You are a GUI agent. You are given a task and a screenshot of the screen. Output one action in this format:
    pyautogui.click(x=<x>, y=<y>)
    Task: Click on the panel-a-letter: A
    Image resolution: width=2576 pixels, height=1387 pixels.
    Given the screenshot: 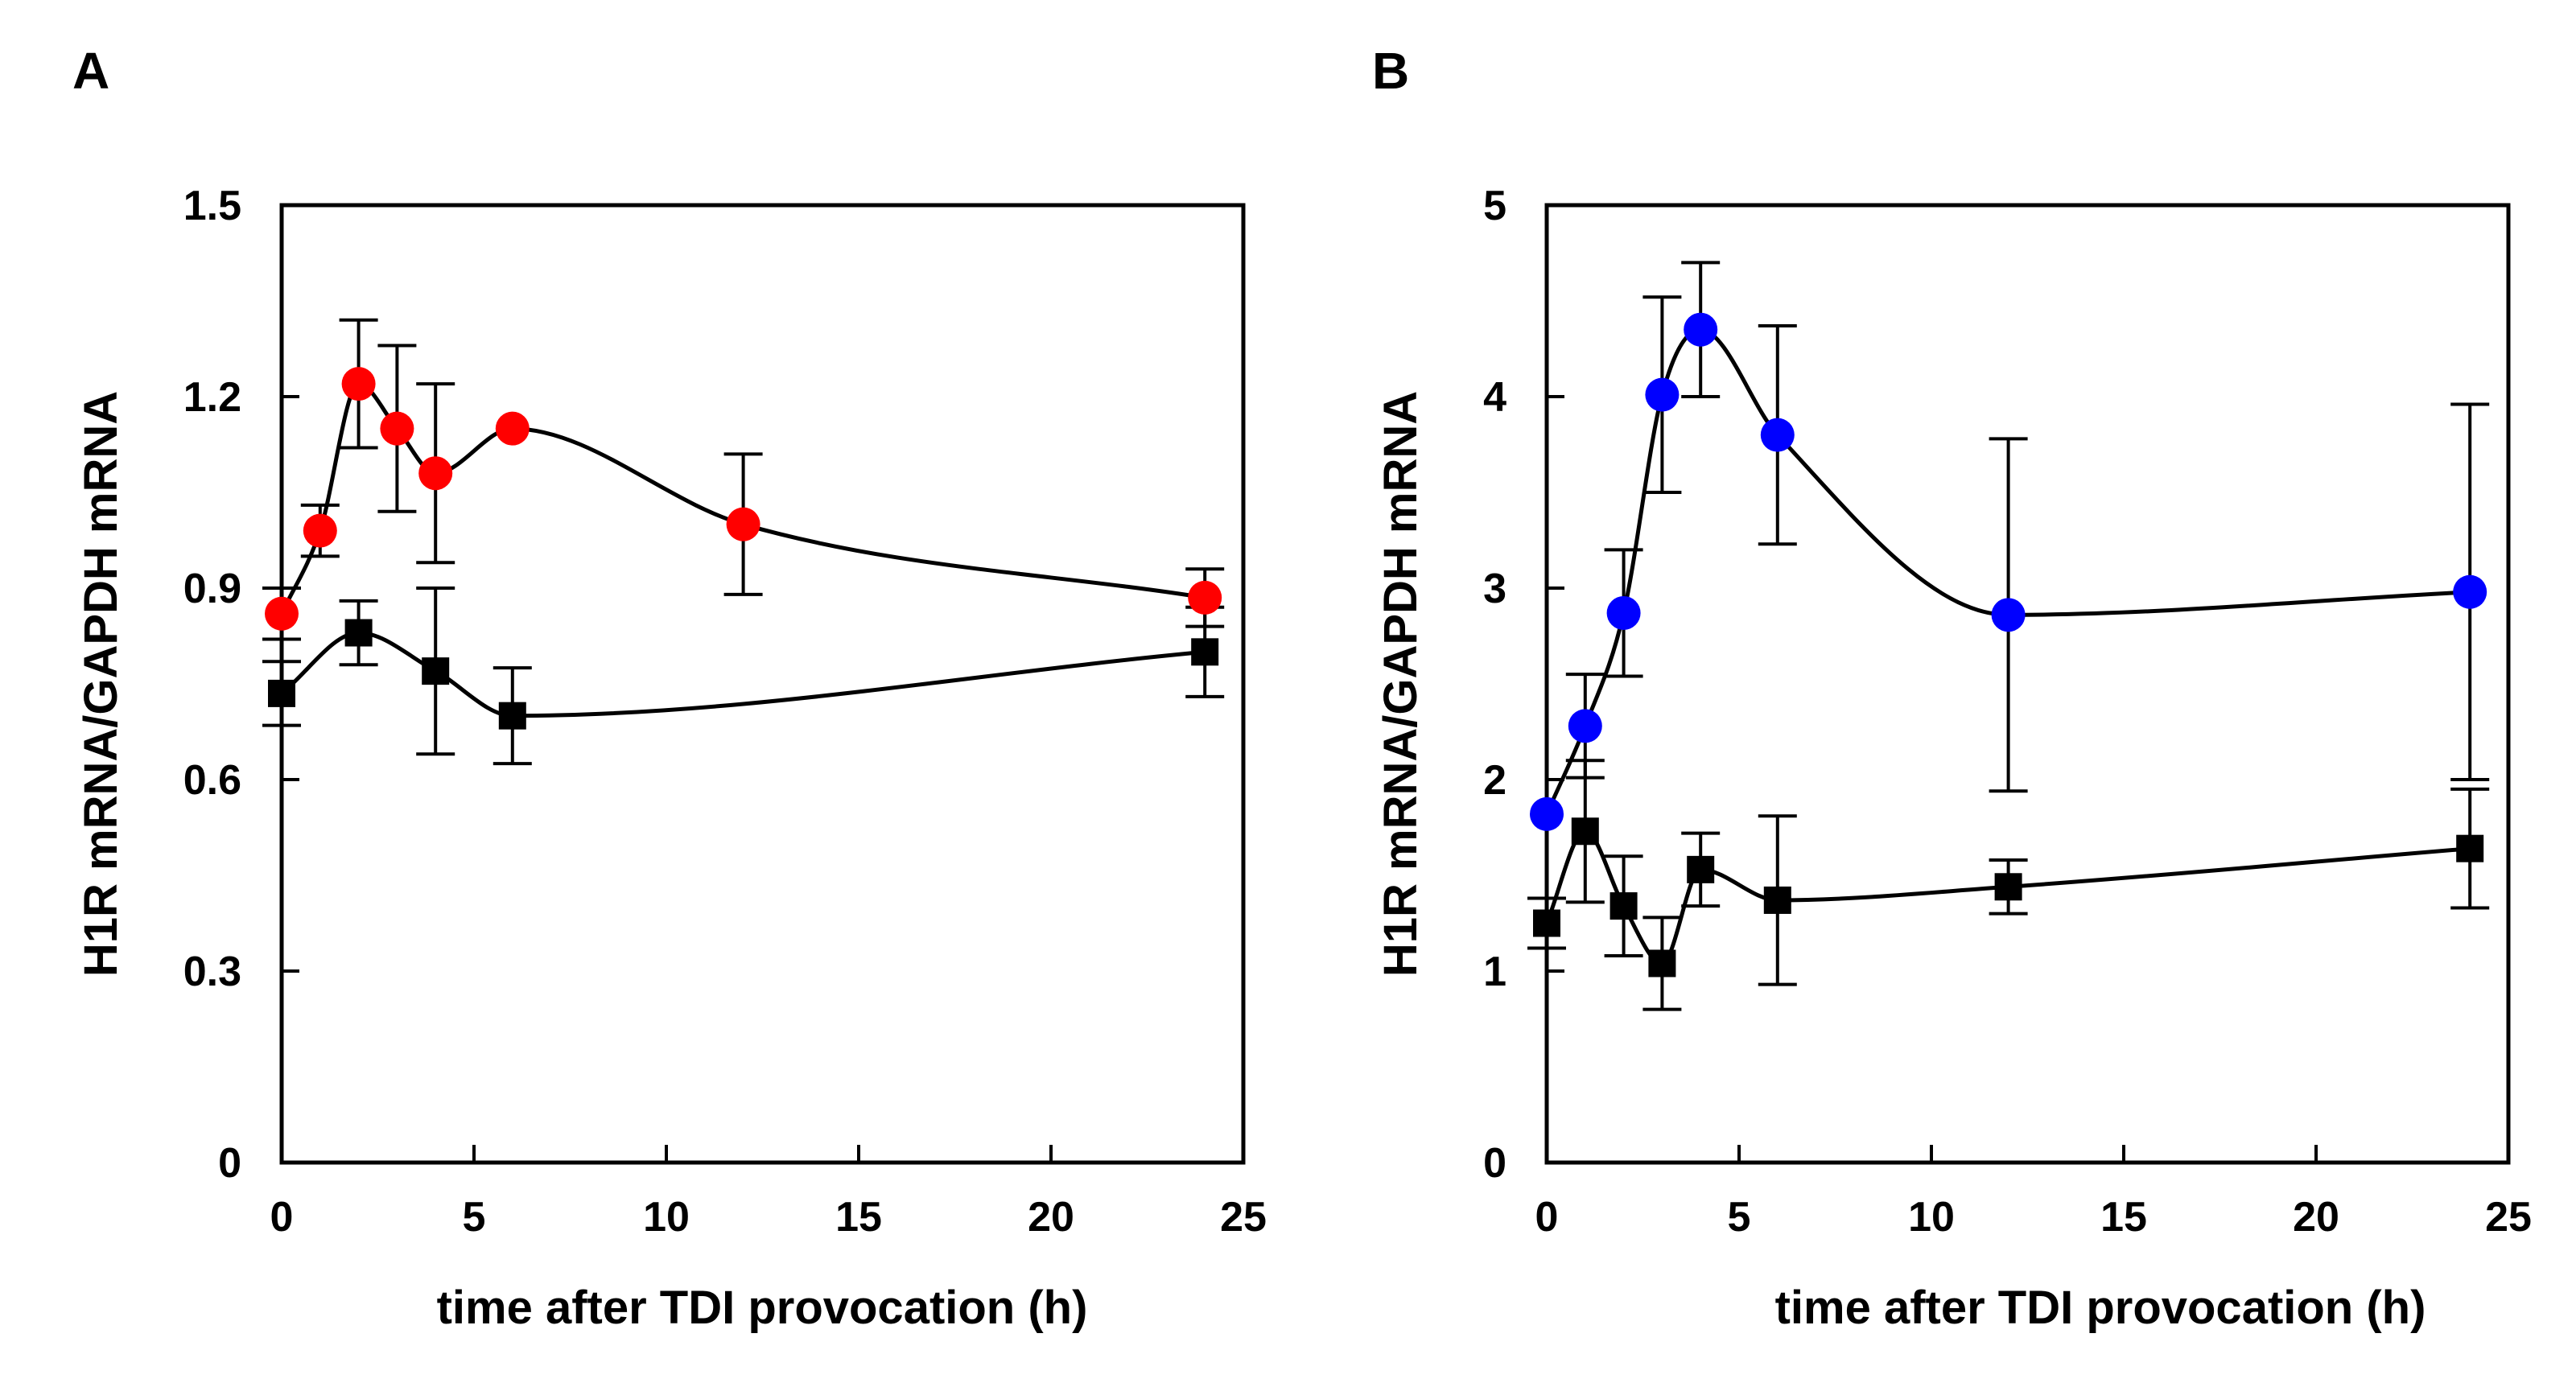 What is the action you would take?
    pyautogui.click(x=90, y=71)
    